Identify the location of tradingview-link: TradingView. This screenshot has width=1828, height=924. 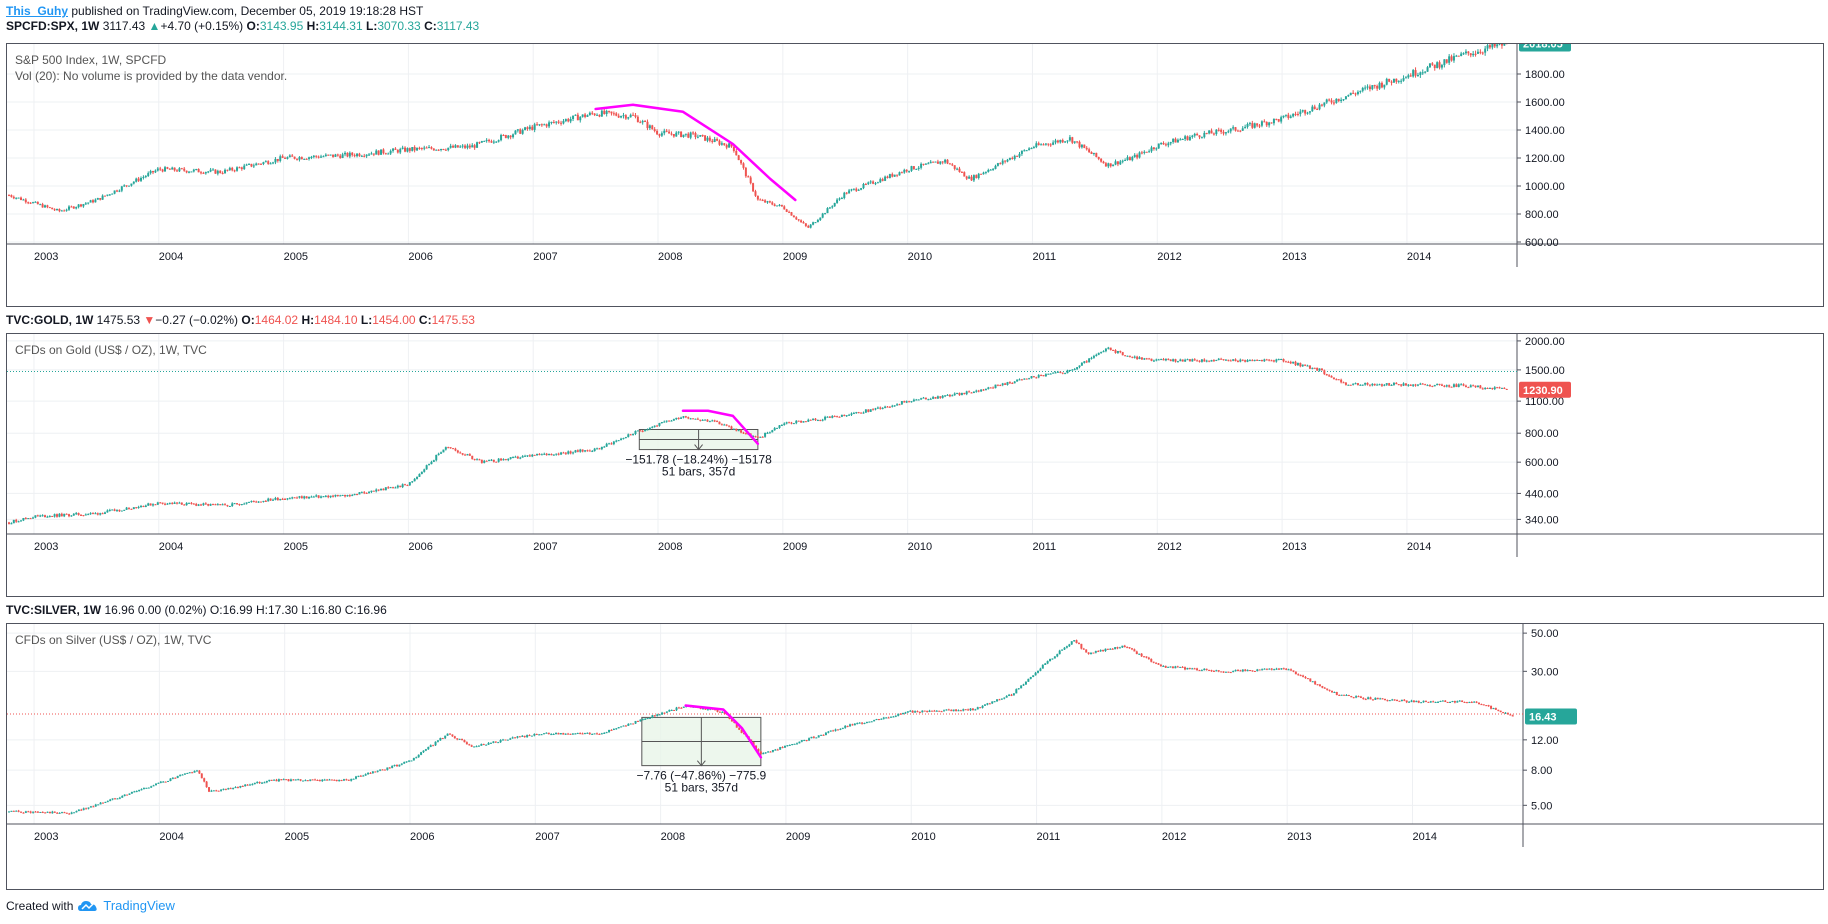
(139, 905).